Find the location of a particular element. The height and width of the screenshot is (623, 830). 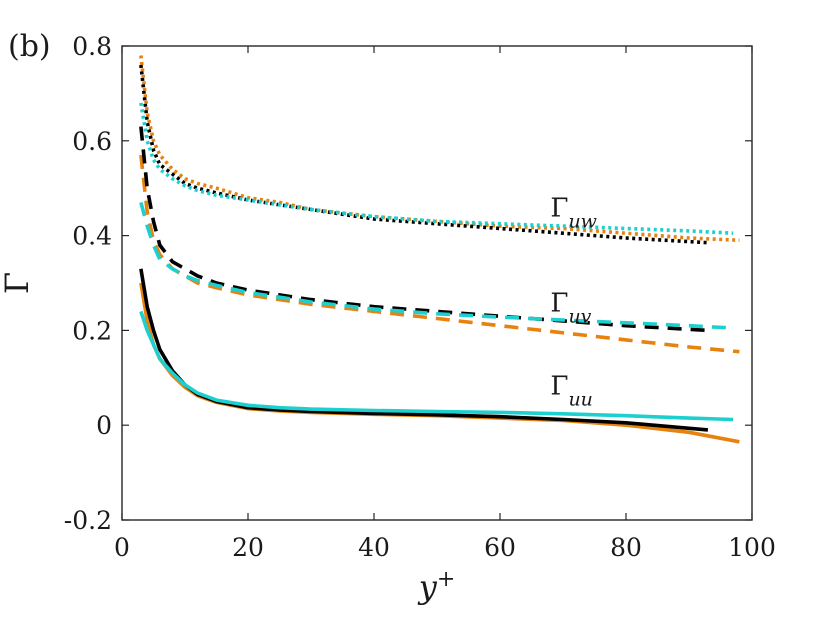

series-label-uw: Γuw is located at coordinates (573, 213).